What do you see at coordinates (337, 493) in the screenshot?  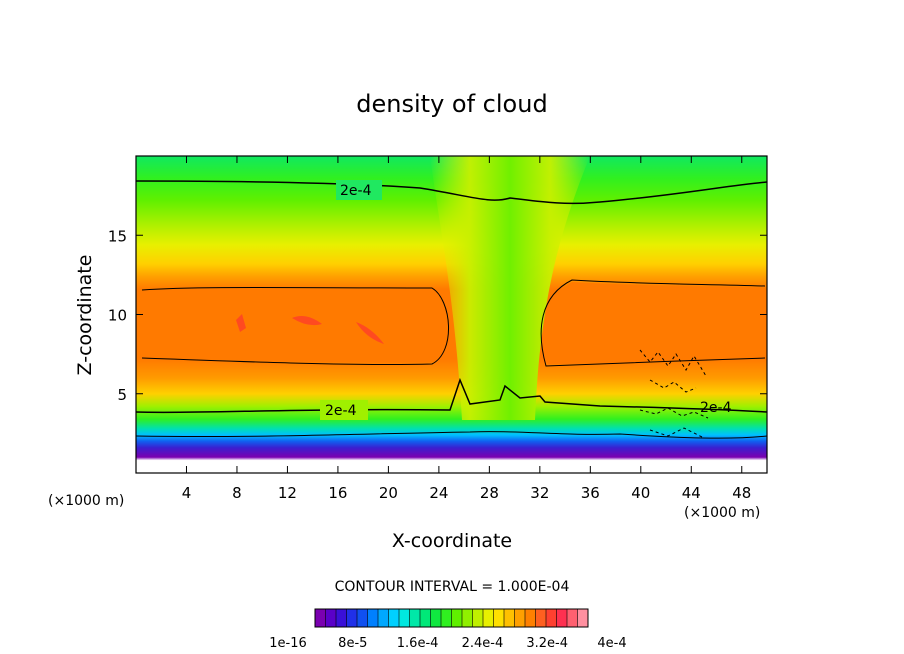 I see `x-tick-label: 16` at bounding box center [337, 493].